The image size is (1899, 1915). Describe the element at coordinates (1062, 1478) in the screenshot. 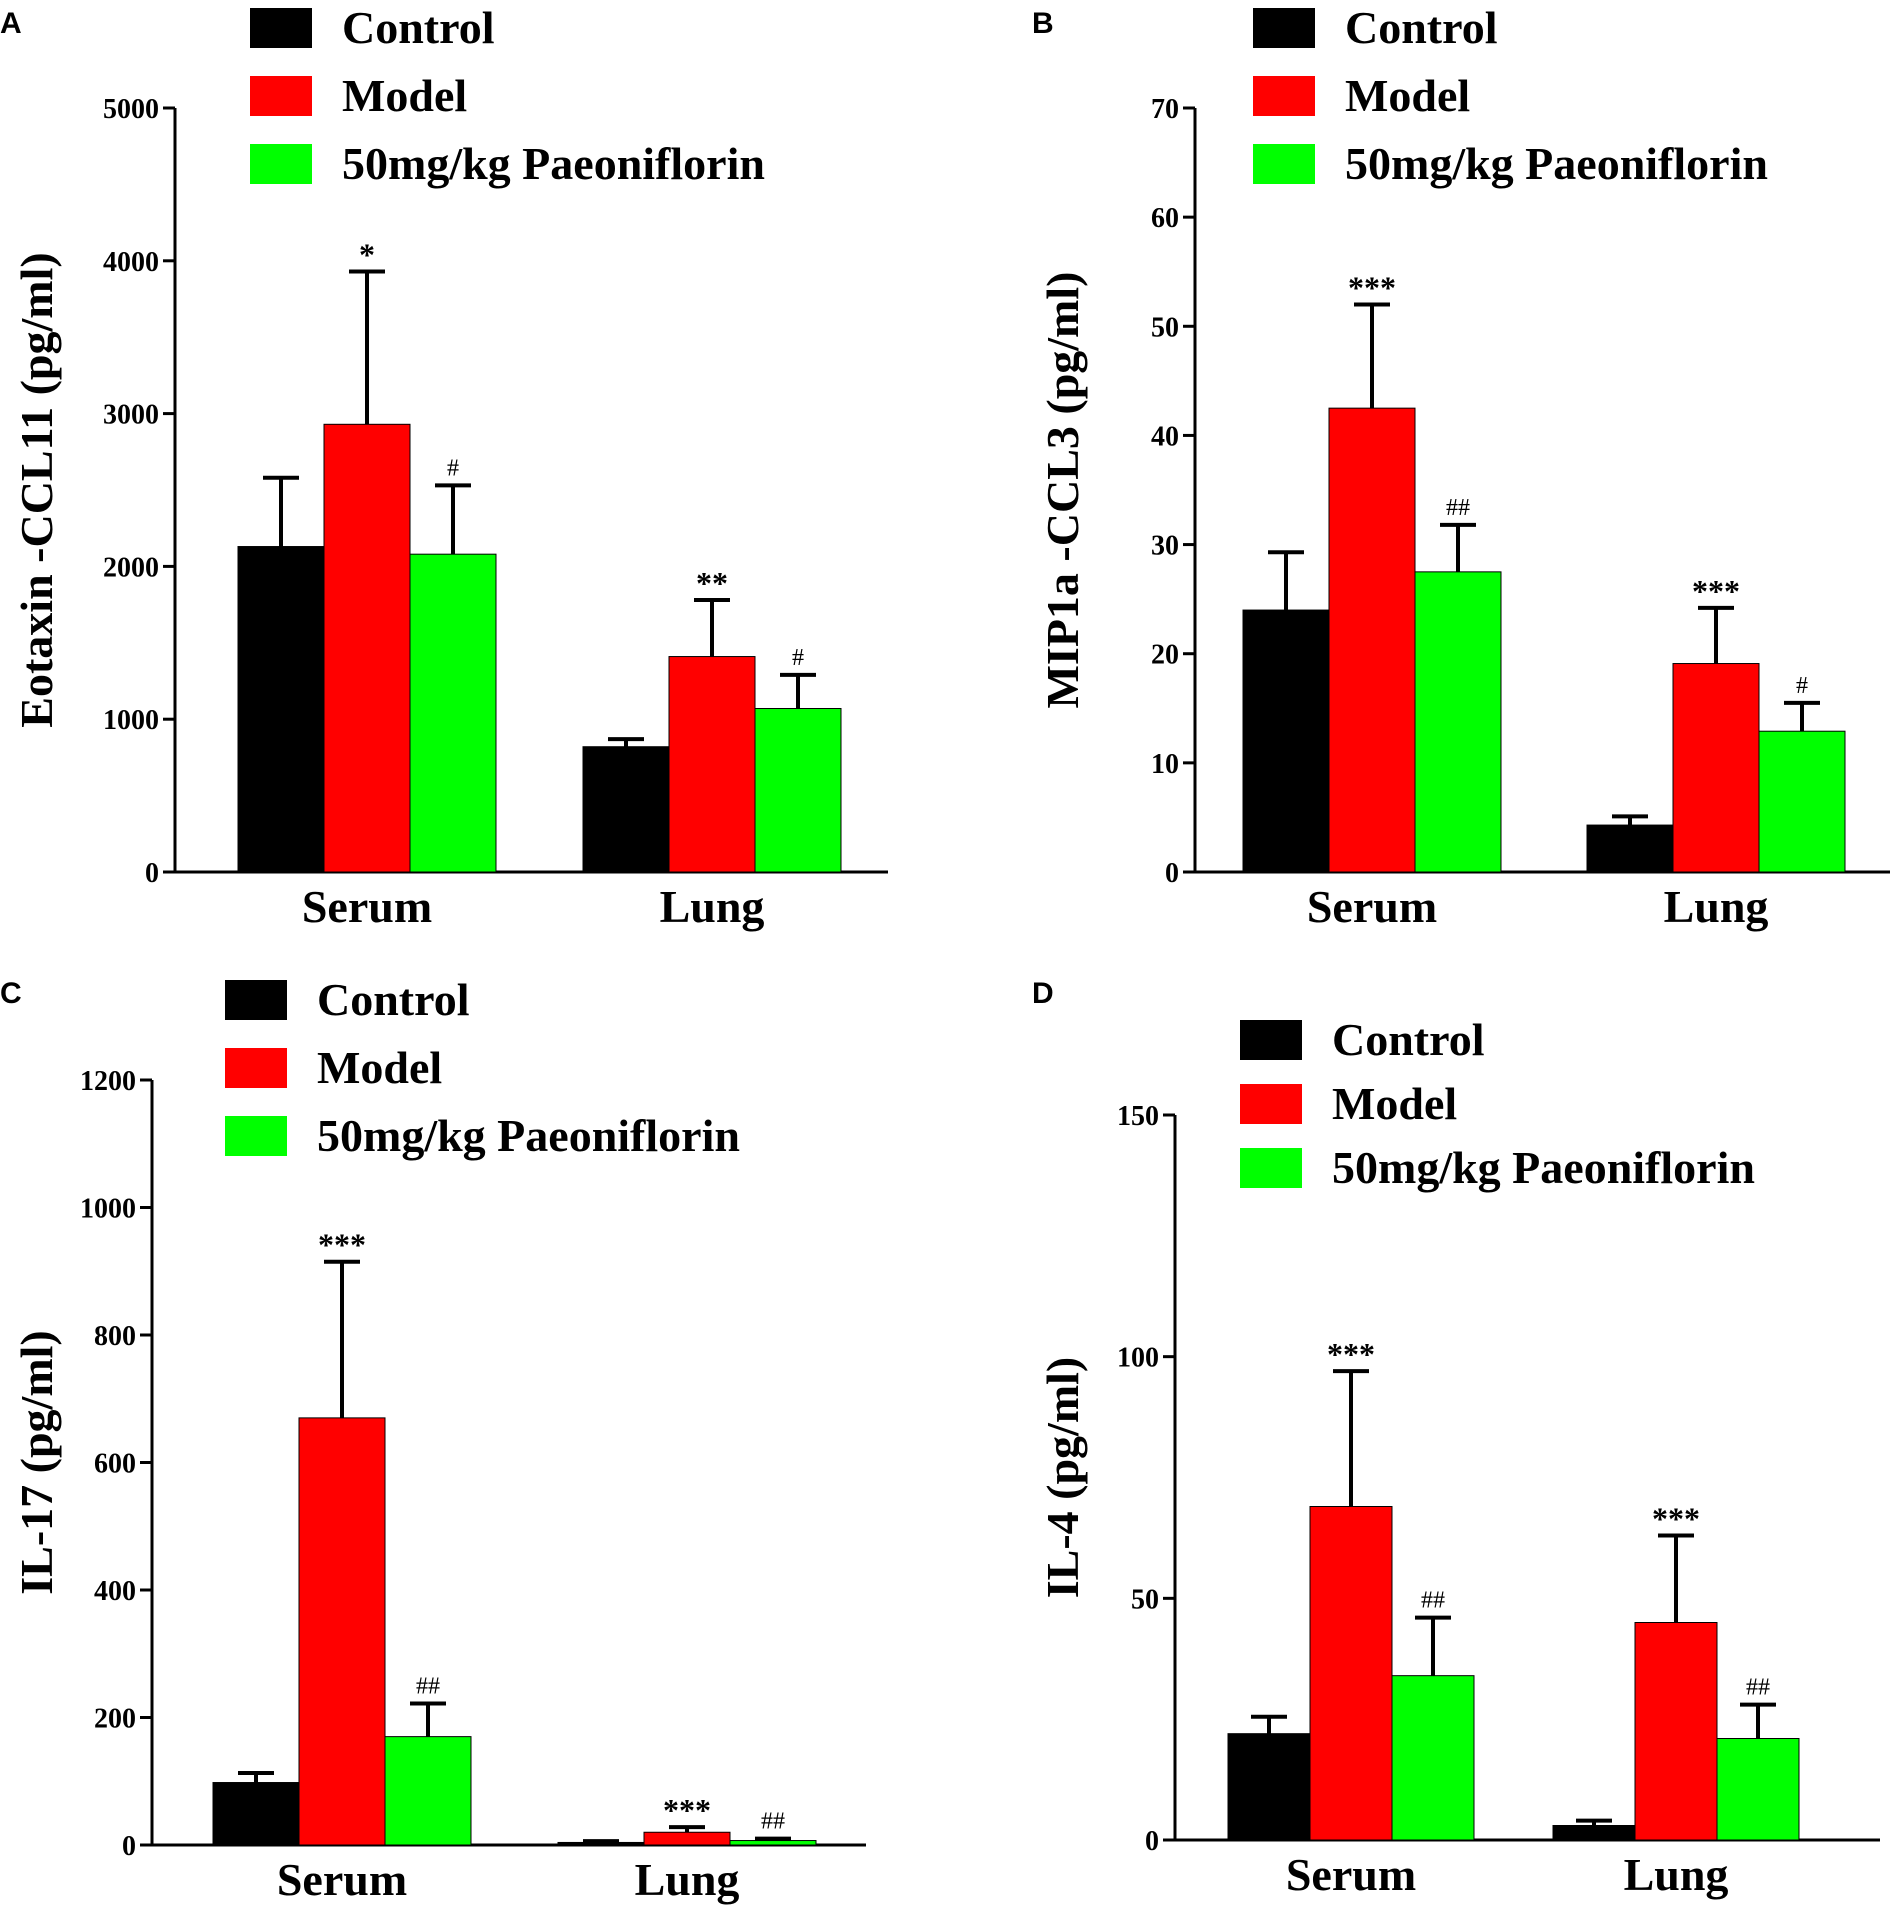

I see `y-axis-label: IL-4 (pg/ml)` at that location.